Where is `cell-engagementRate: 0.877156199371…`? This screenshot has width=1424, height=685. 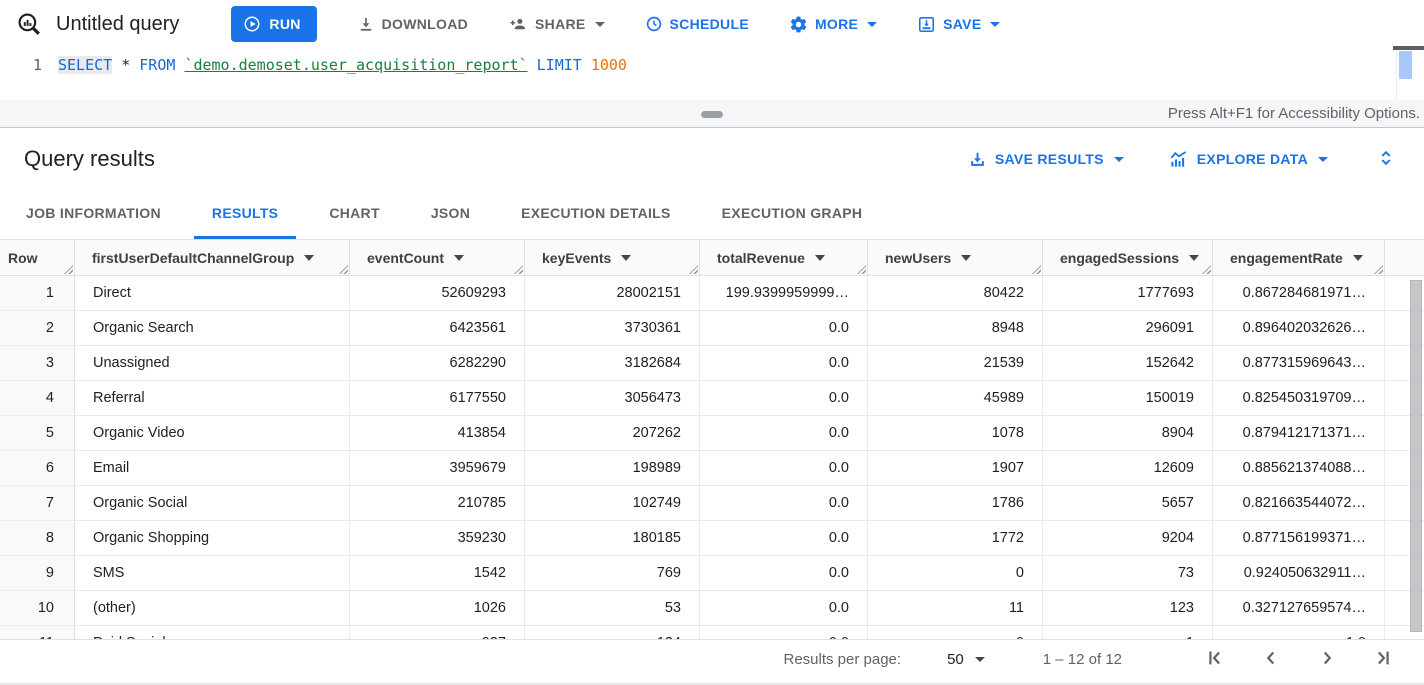 cell-engagementRate: 0.877156199371… is located at coordinates (1299, 538).